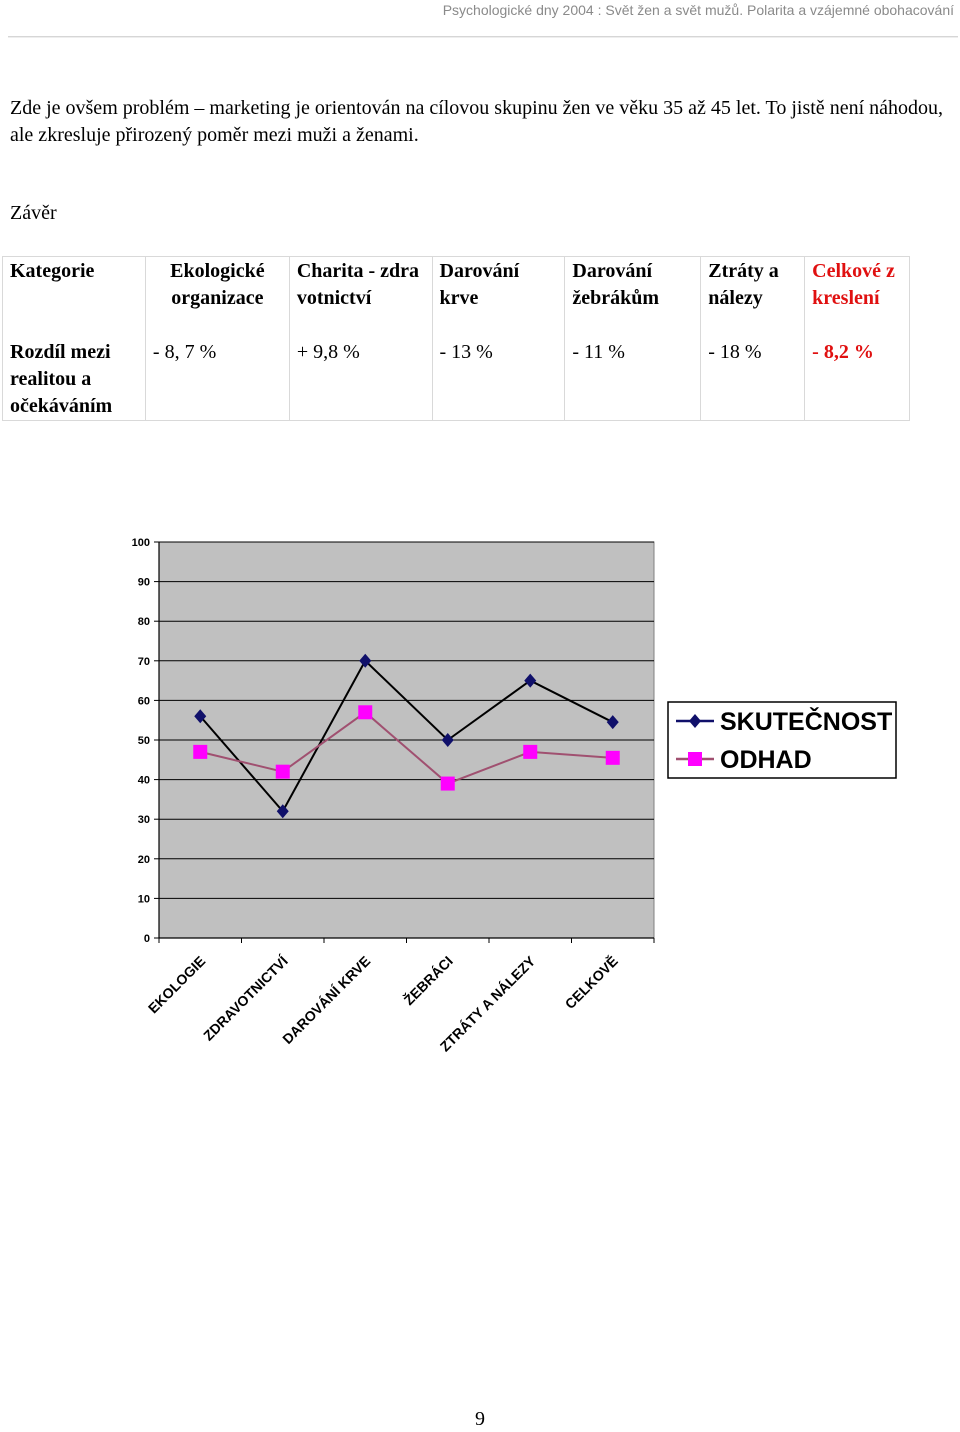 The image size is (960, 1432). I want to click on header-divider, so click(483, 37).